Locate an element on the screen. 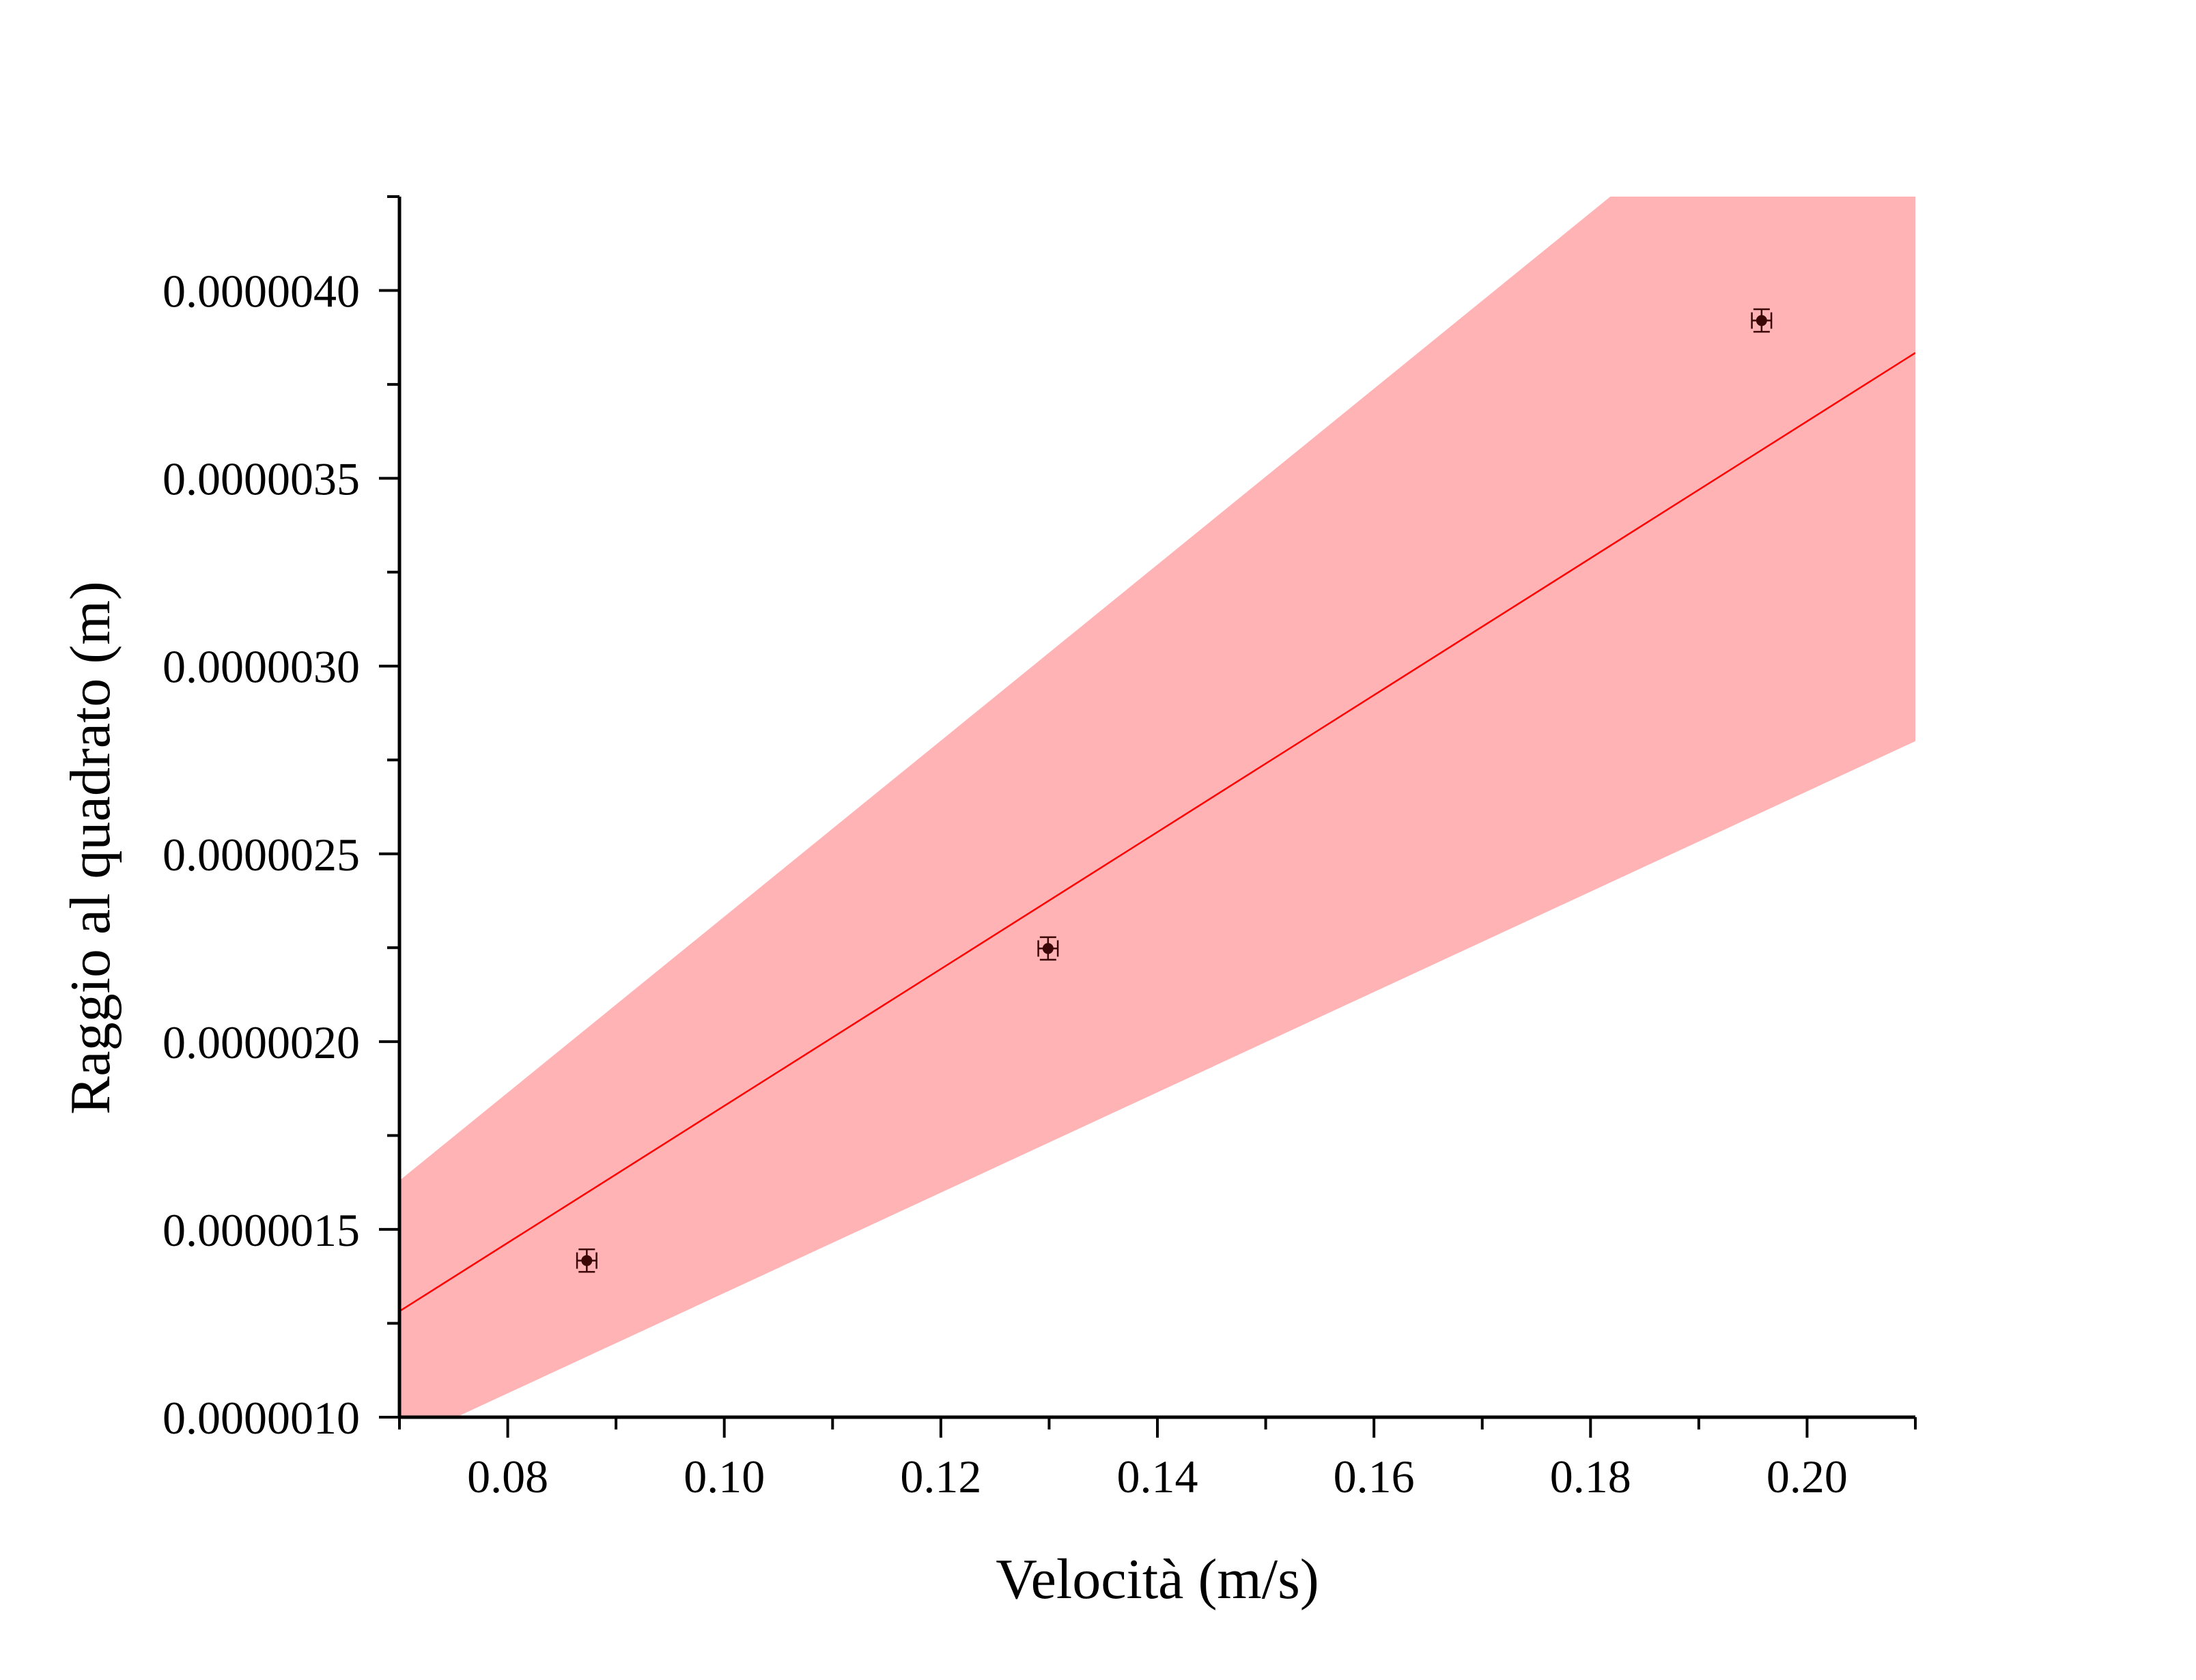  y-tick-label: 0.0000040 is located at coordinates (261, 291).